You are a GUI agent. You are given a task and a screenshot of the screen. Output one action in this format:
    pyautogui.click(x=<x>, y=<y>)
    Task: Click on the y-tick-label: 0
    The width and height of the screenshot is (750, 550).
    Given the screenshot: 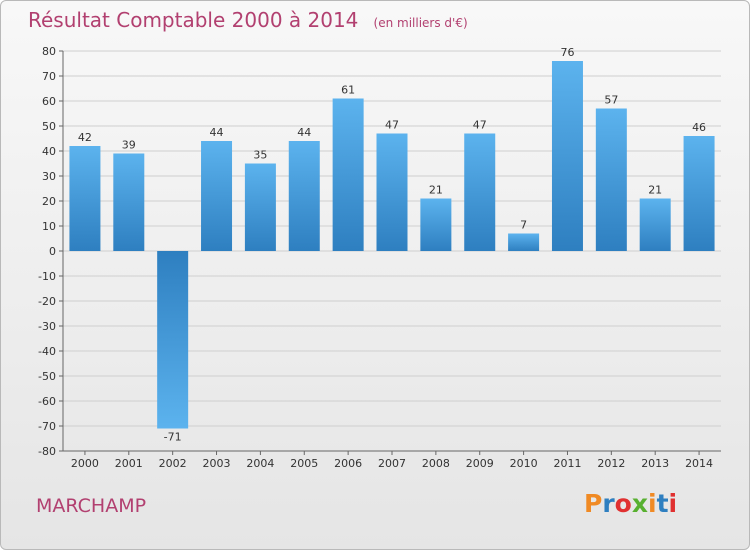 What is the action you would take?
    pyautogui.click(x=52, y=251)
    